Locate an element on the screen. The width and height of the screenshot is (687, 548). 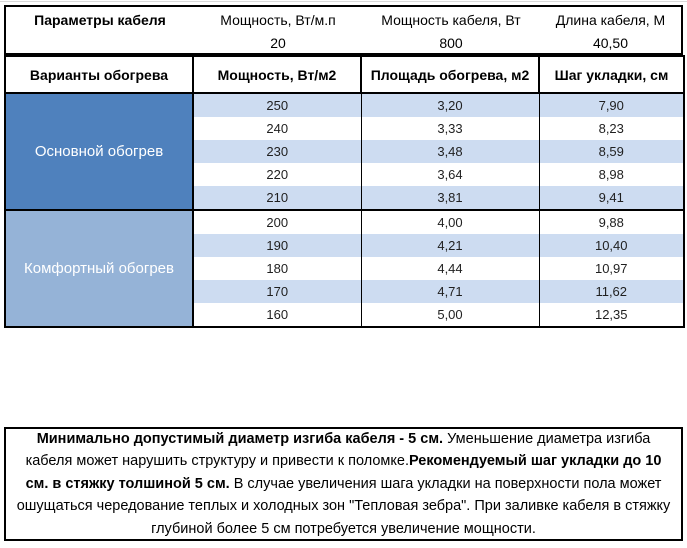
column-header-3: Шаг укладки, см is located at coordinates (611, 74).